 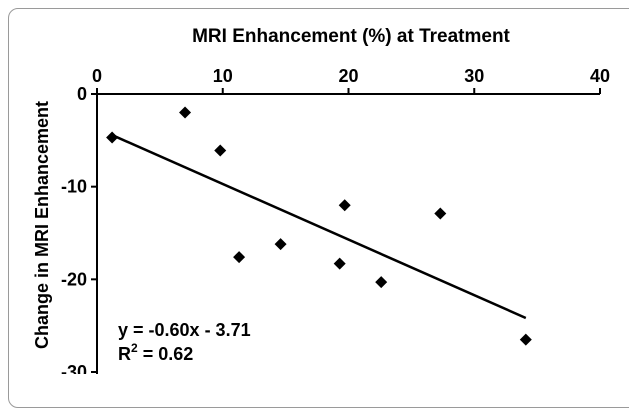 What do you see at coordinates (74, 368) in the screenshot?
I see `y-tick-label: -30` at bounding box center [74, 368].